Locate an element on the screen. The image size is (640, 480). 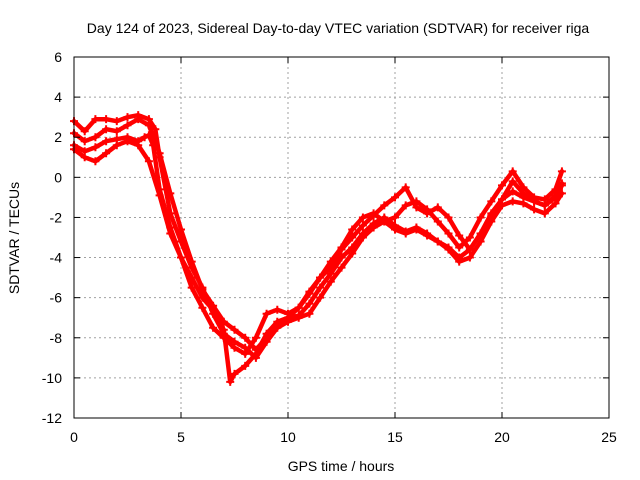
y-tick-label: 2 is located at coordinates (58, 137).